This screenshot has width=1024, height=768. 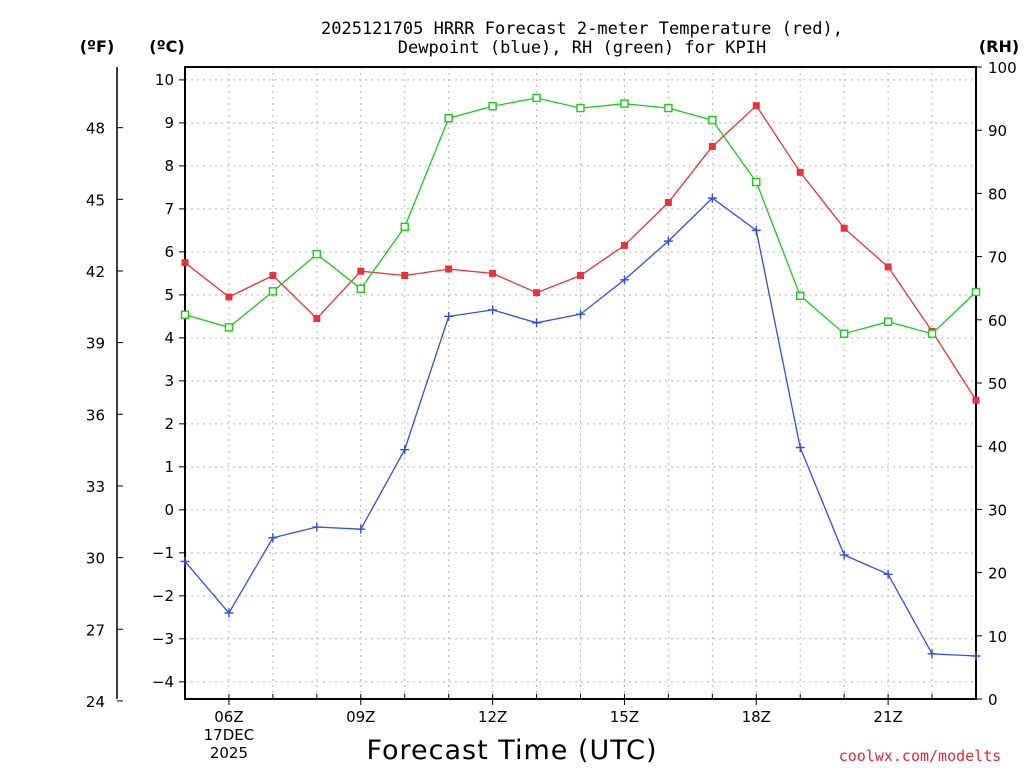 I want to click on time-tick-label: 06Z, so click(x=228, y=717).